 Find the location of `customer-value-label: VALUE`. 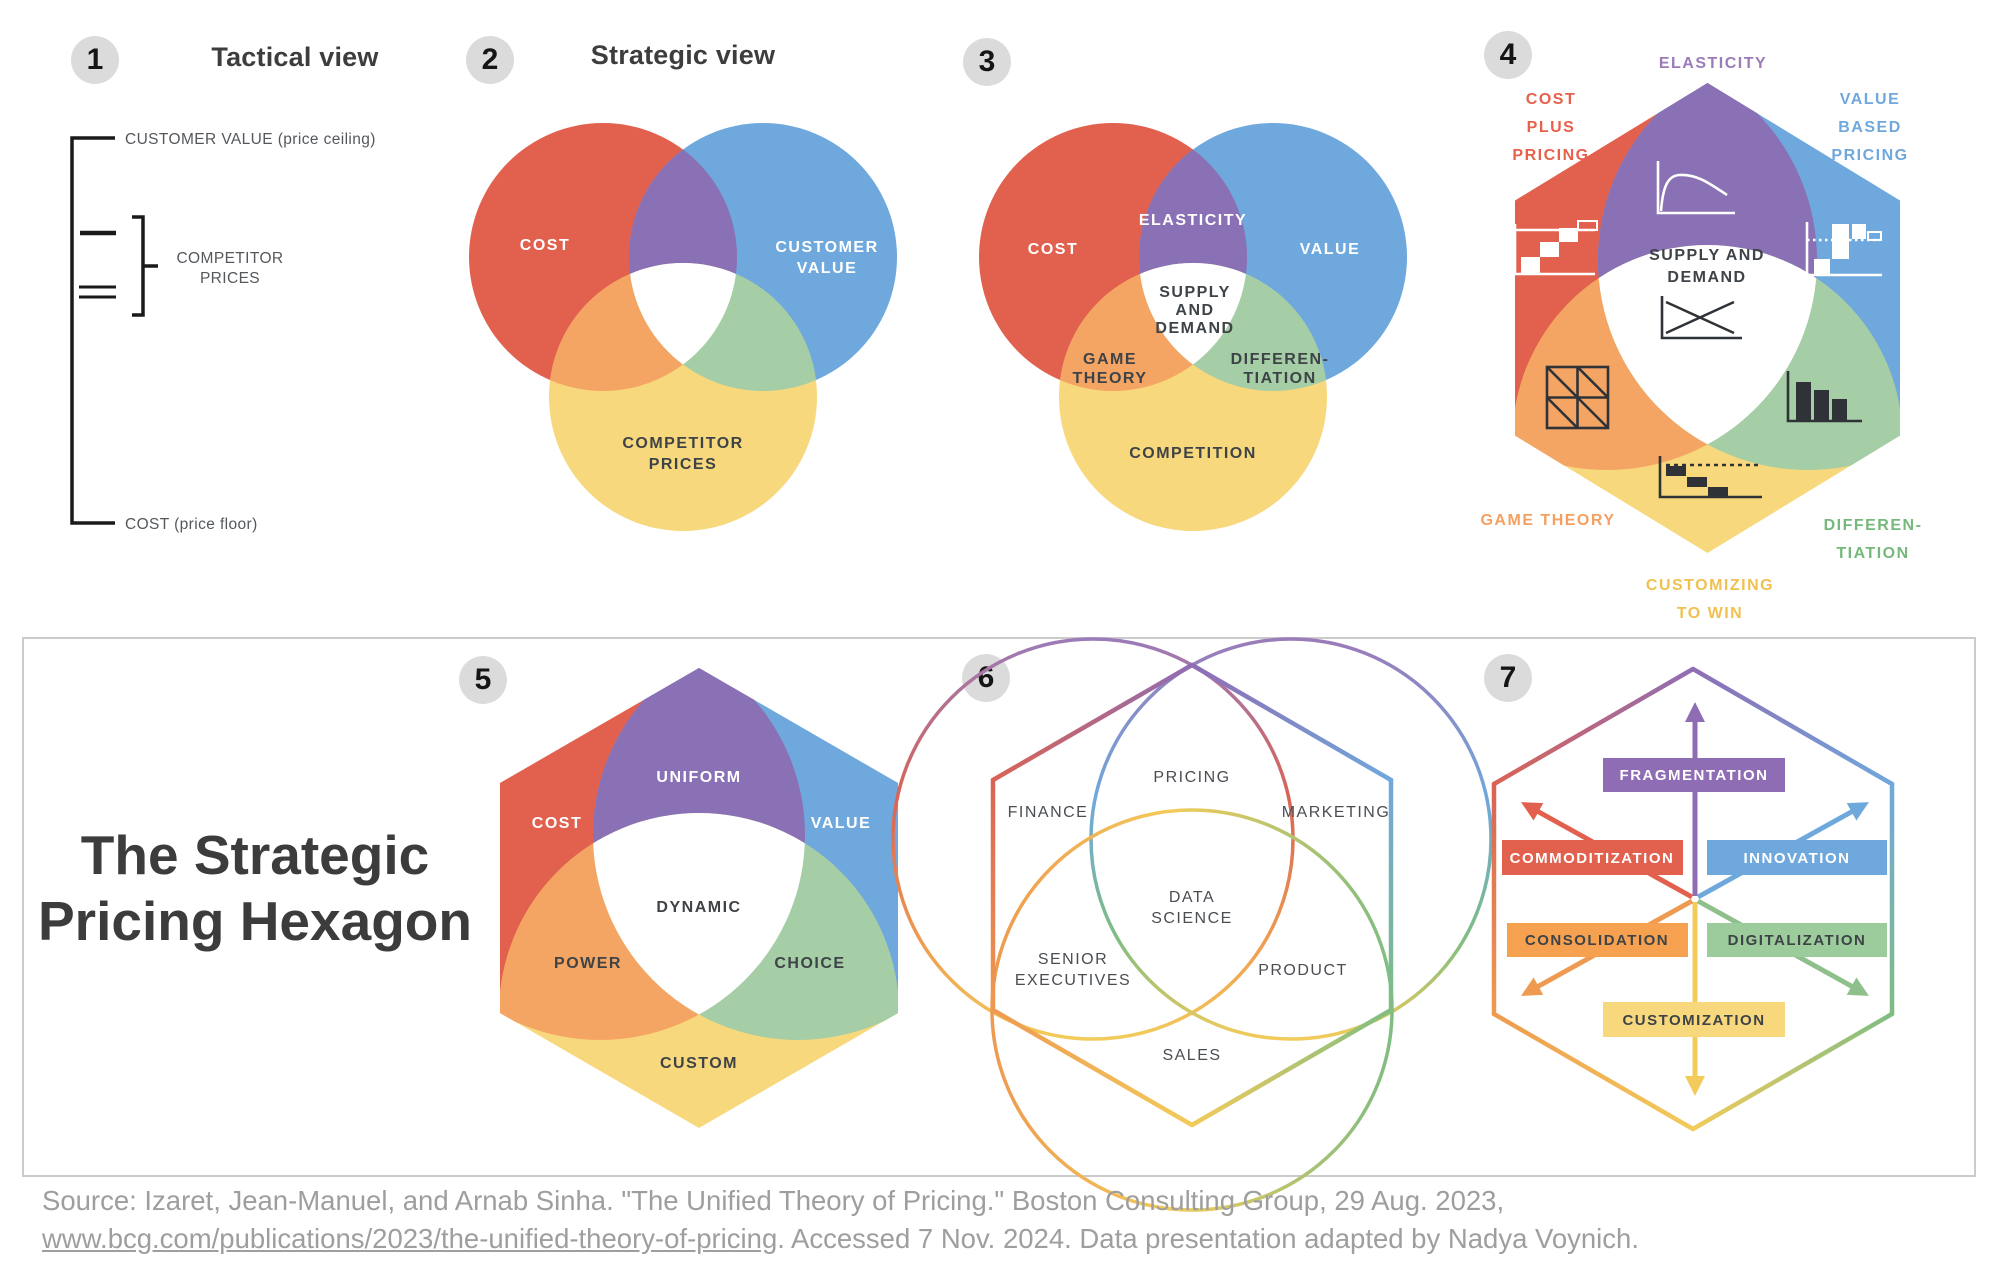

customer-value-label: VALUE is located at coordinates (827, 268).